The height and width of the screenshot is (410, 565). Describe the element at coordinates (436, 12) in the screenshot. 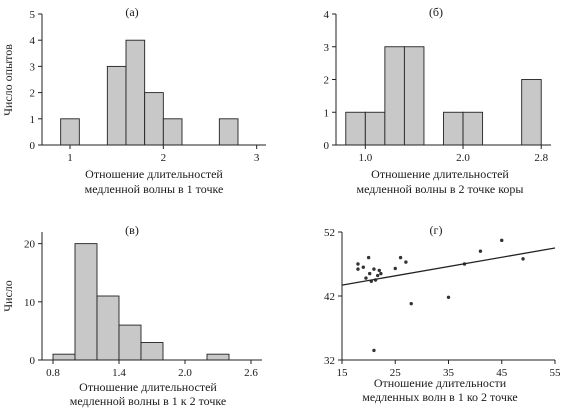

I see `panel-b-title: (б)` at that location.